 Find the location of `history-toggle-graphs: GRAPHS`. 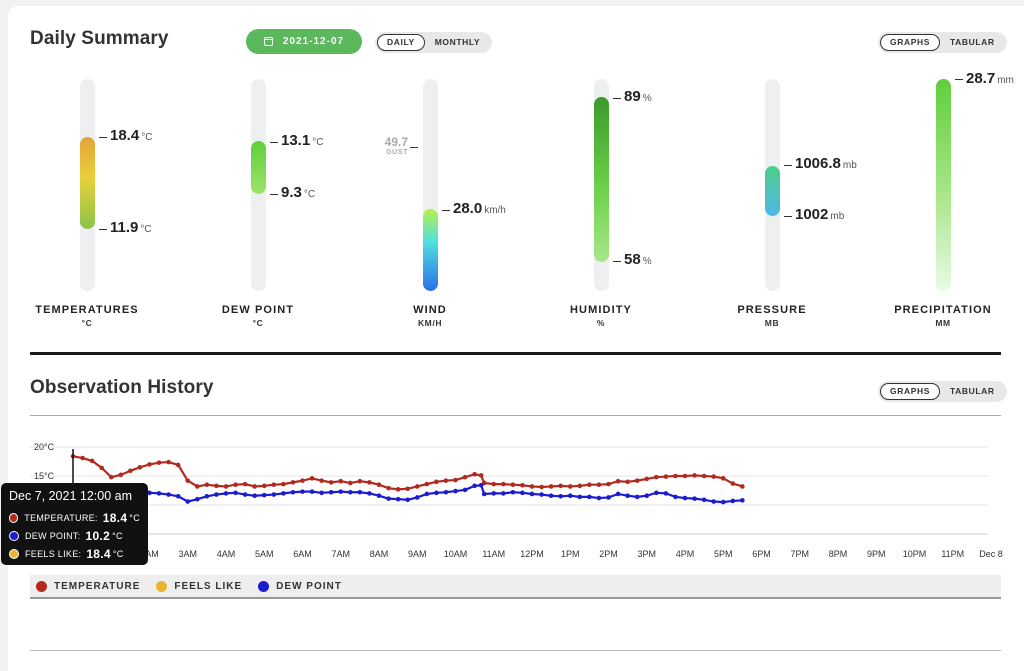

history-toggle-graphs: GRAPHS is located at coordinates (910, 391).